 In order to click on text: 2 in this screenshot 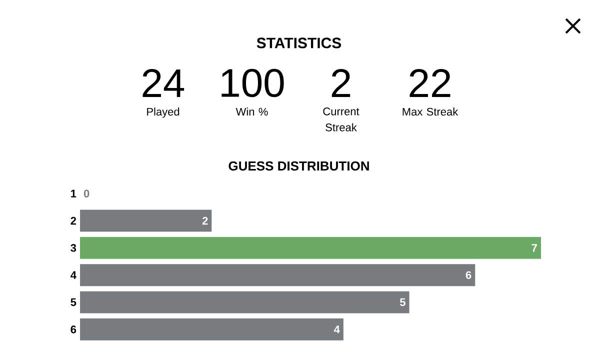, I will do `click(341, 83)`.